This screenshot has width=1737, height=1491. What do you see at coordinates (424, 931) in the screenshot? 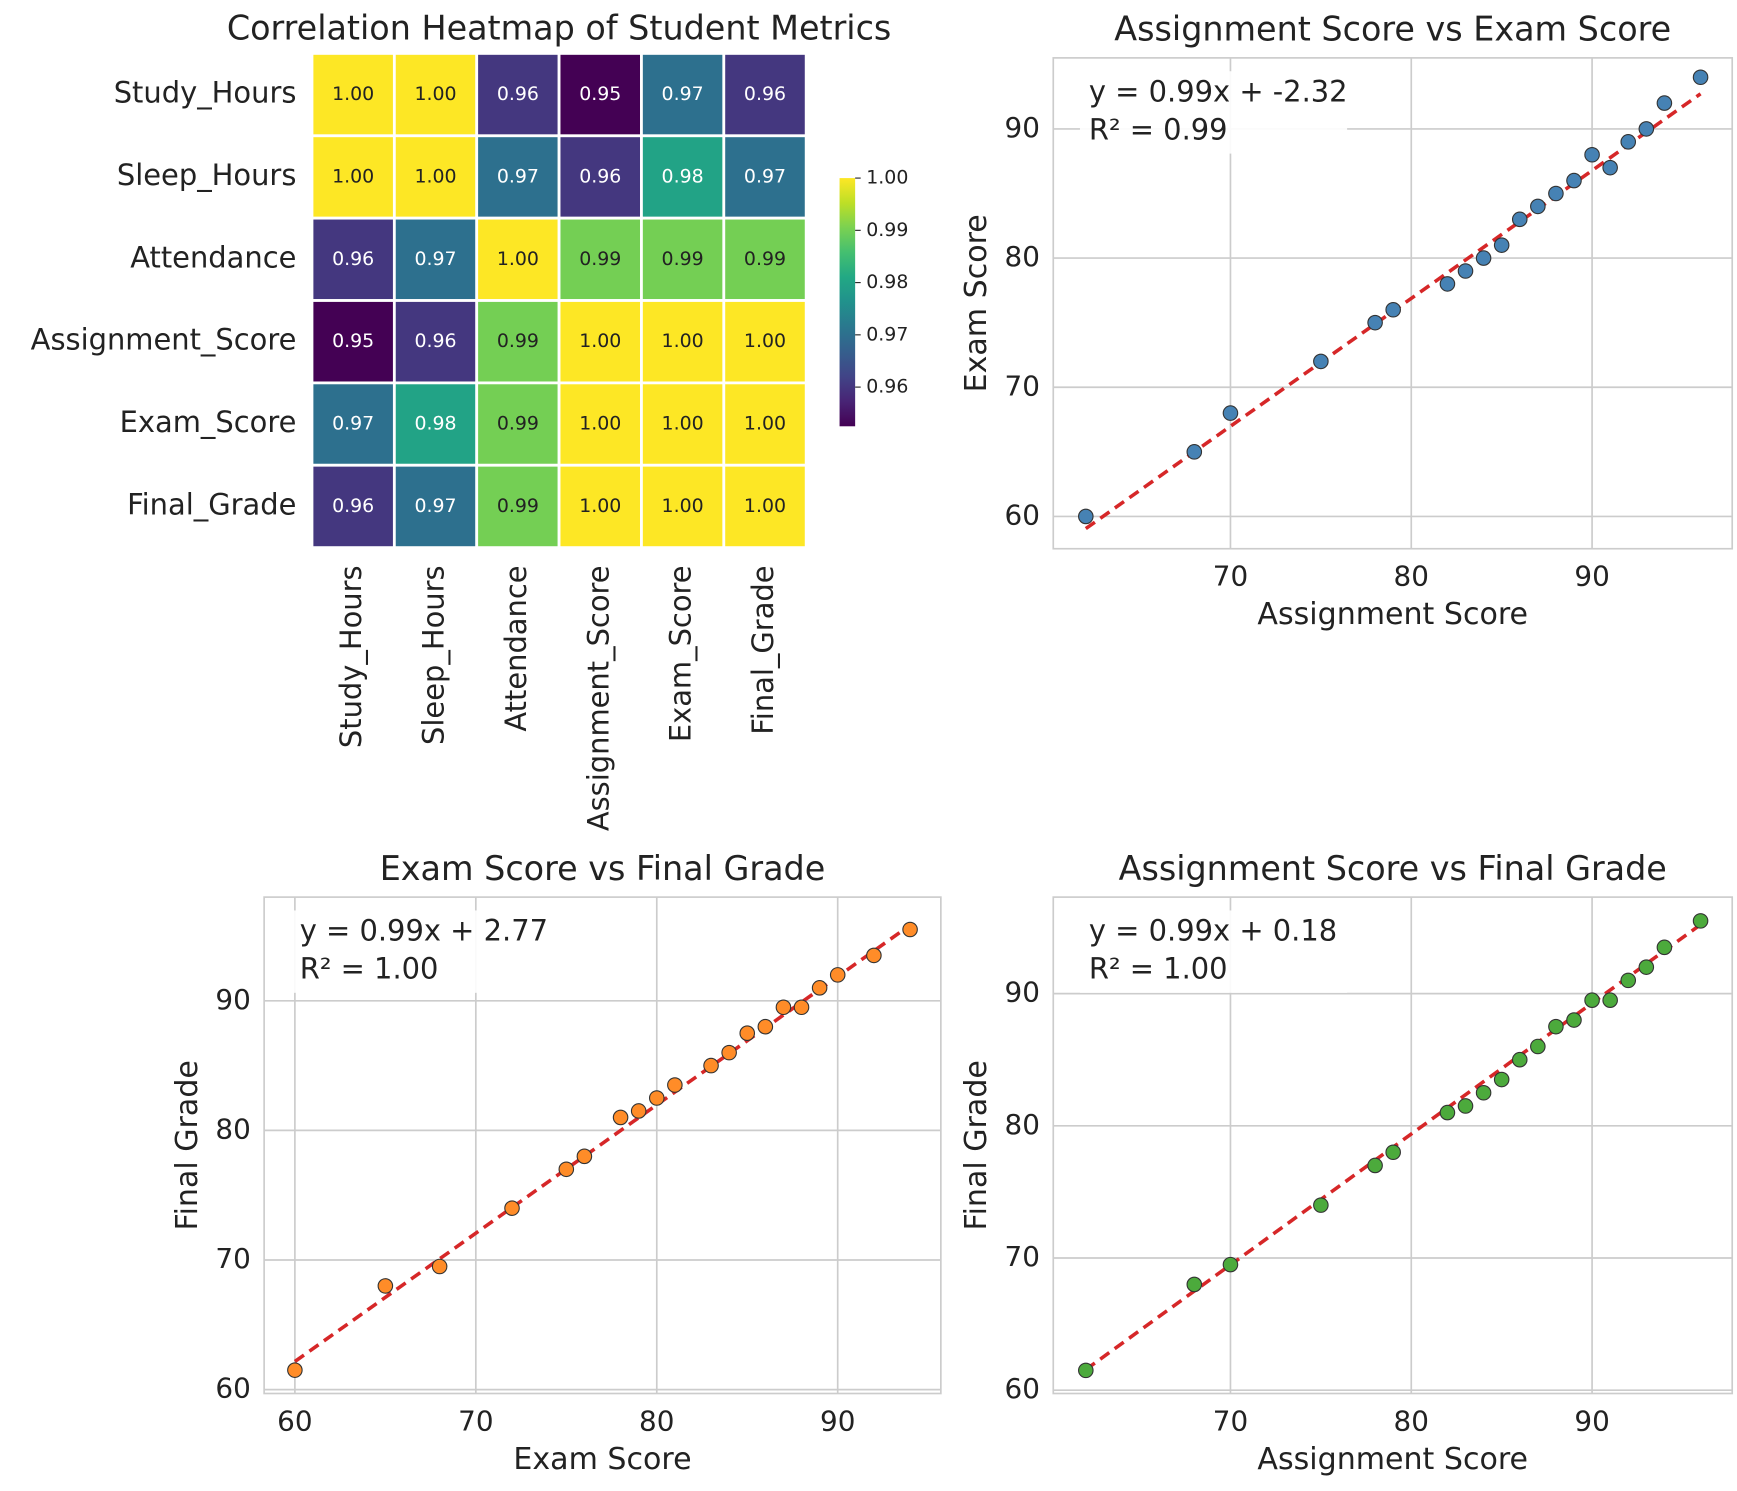
I see `annotation: y = 0.99x + 2.77` at bounding box center [424, 931].